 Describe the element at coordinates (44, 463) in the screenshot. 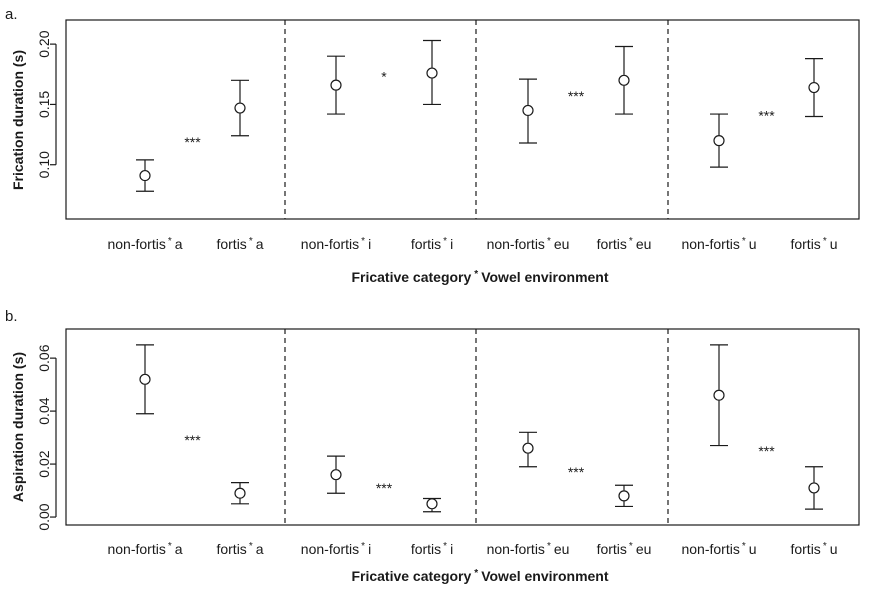

I see `y-tick-label: 0.02` at that location.